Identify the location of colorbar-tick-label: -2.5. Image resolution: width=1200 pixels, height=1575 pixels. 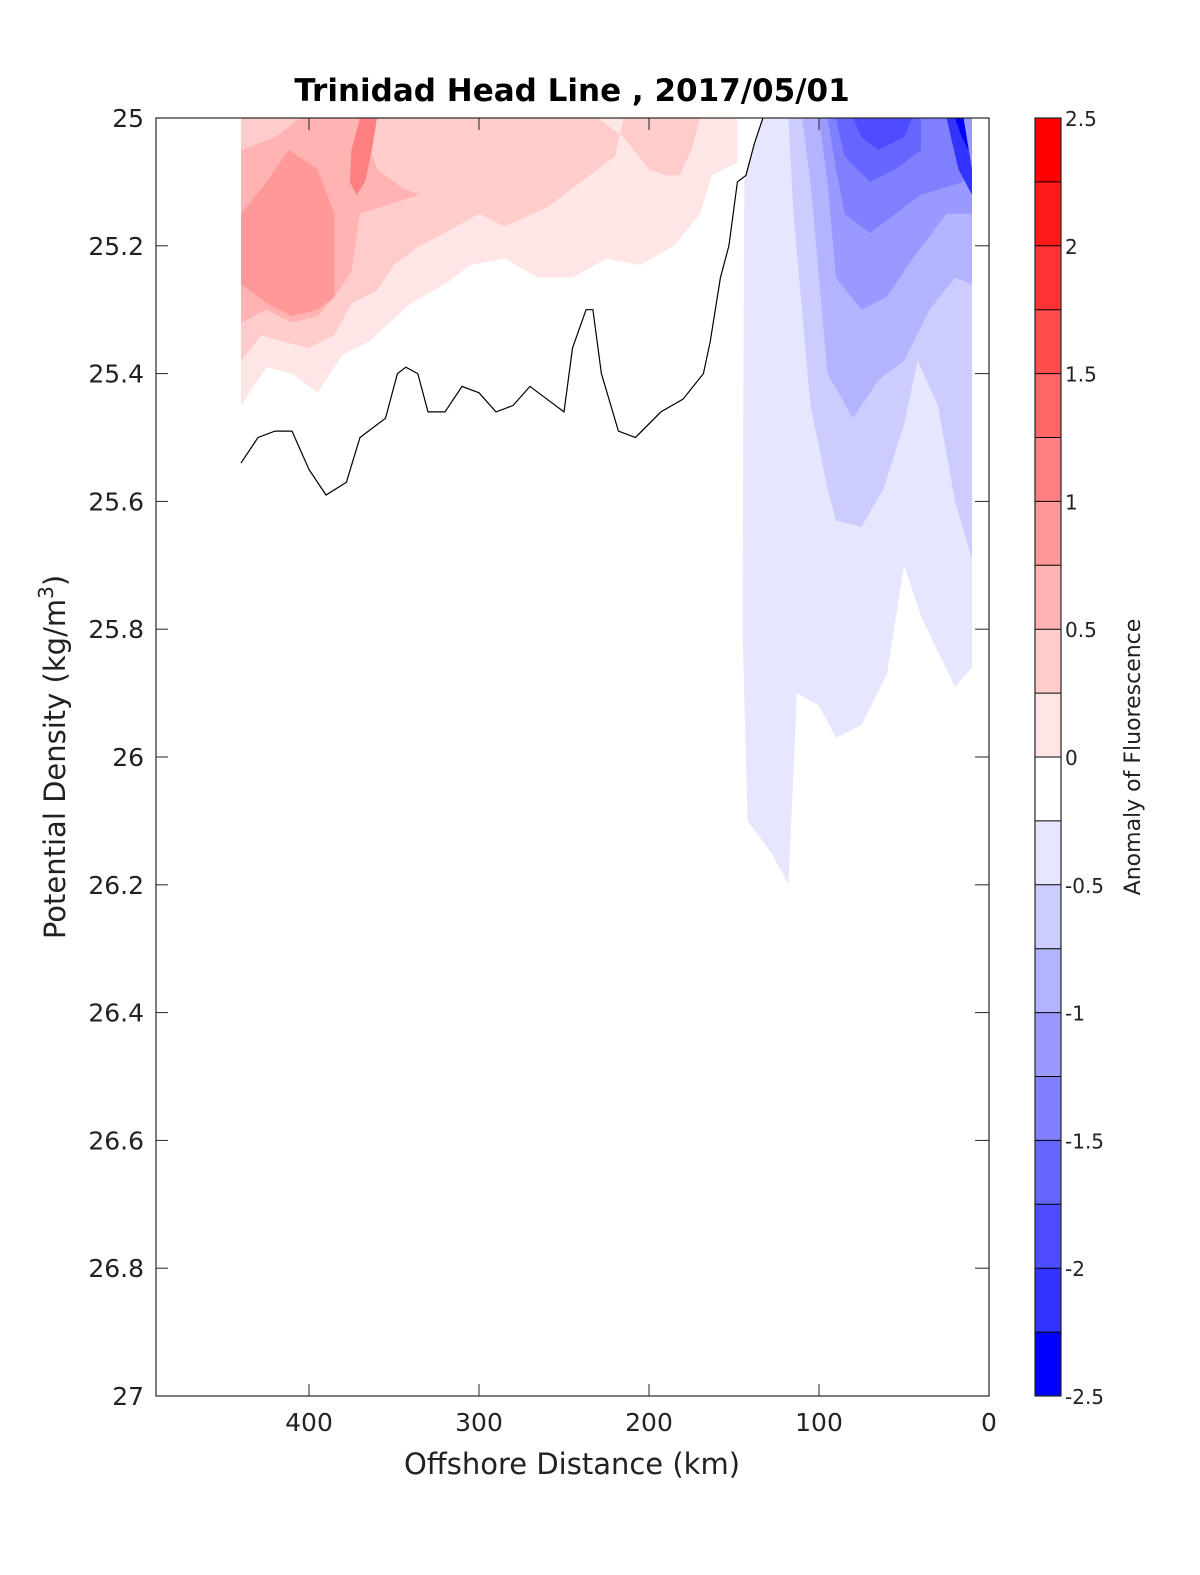
(1084, 1397).